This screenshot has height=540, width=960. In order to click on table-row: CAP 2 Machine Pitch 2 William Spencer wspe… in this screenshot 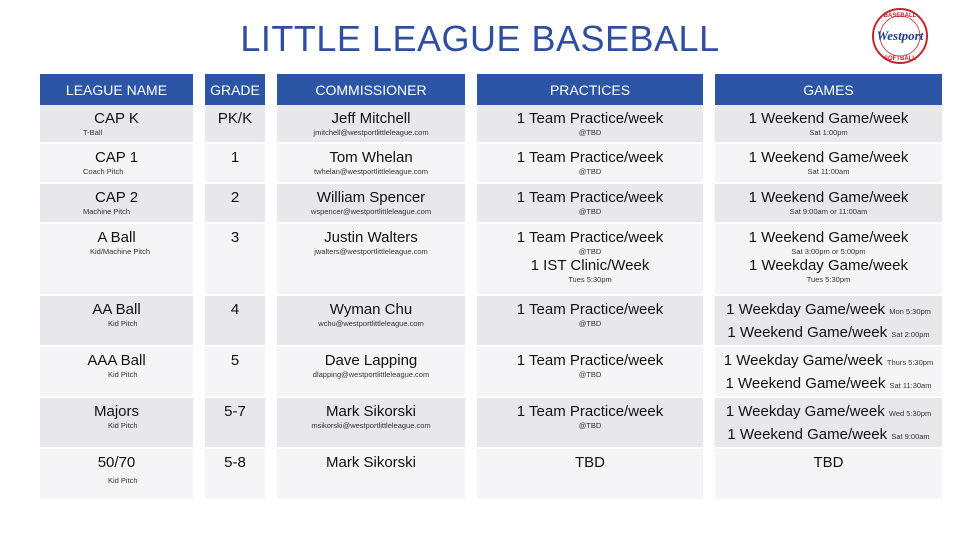, I will do `click(491, 204)`.